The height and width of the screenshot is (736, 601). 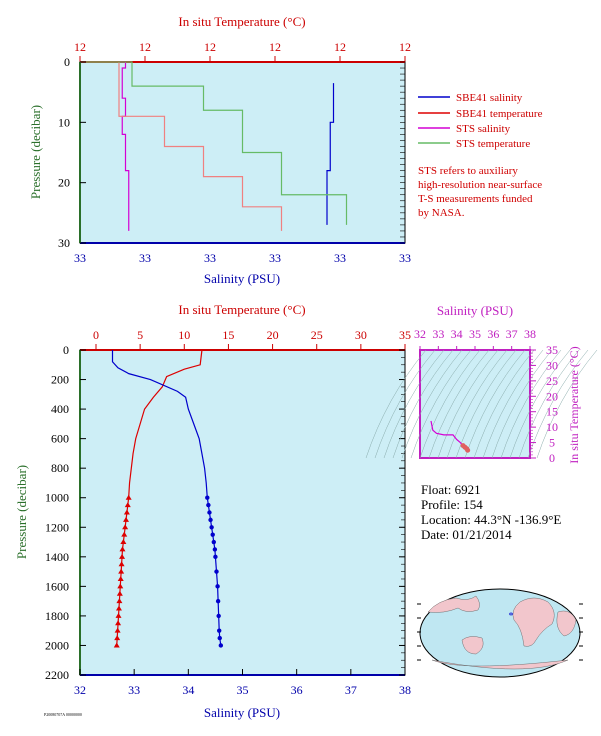 What do you see at coordinates (552, 458) in the screenshot?
I see `ts-temperature-tick-label: 0` at bounding box center [552, 458].